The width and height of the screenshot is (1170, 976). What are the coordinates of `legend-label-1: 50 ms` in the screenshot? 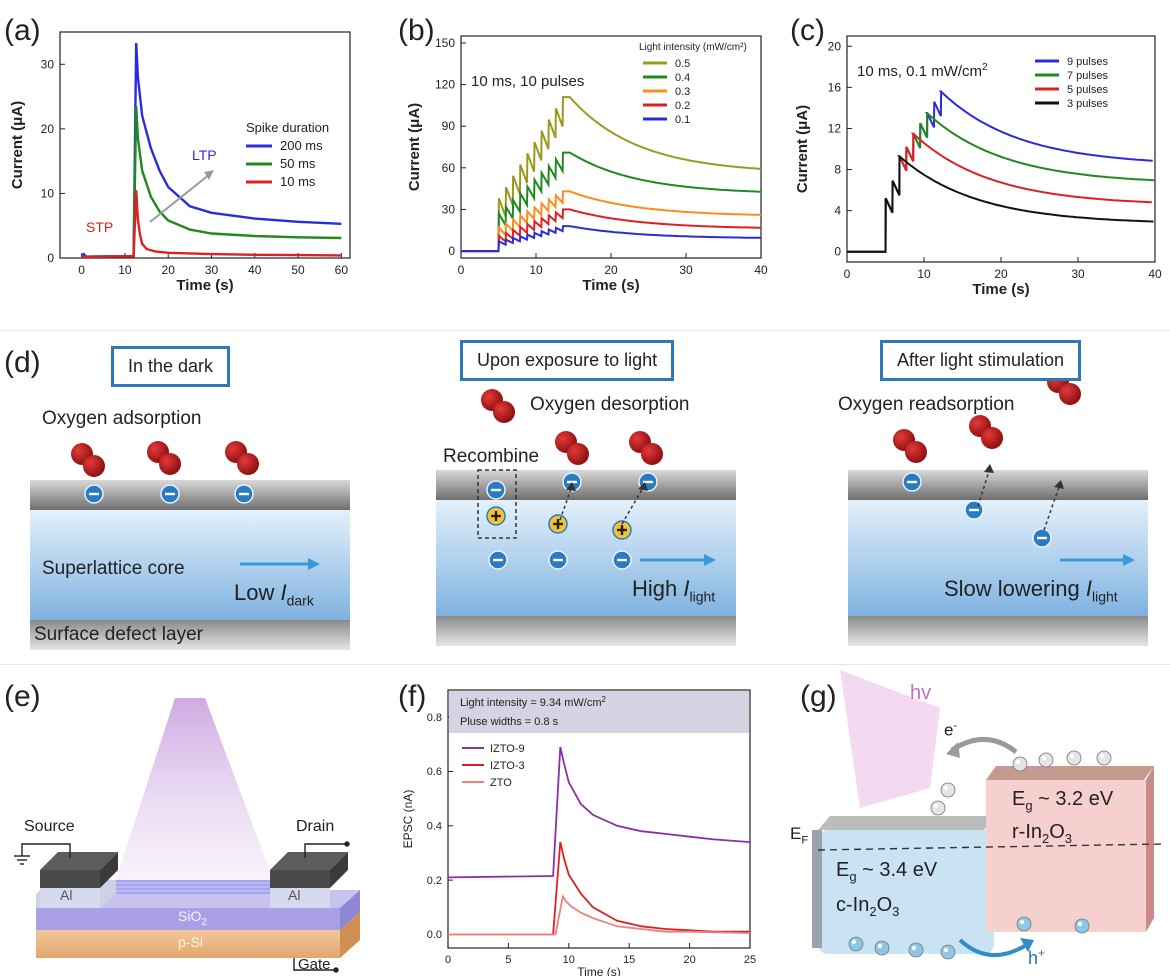 It's located at (298, 163).